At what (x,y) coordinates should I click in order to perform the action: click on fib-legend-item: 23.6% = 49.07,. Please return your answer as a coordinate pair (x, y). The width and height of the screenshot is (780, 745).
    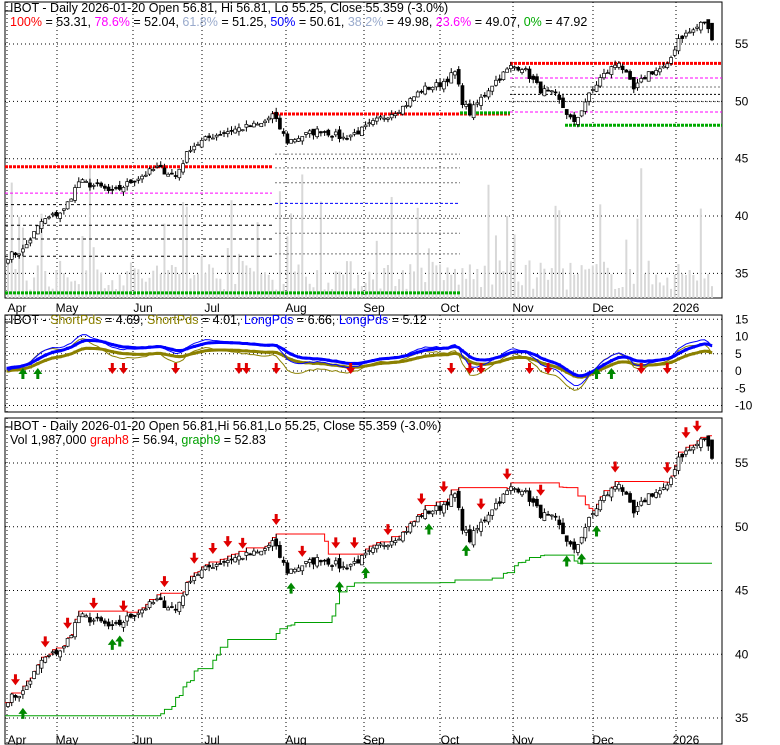
    Looking at the image, I should click on (479, 22).